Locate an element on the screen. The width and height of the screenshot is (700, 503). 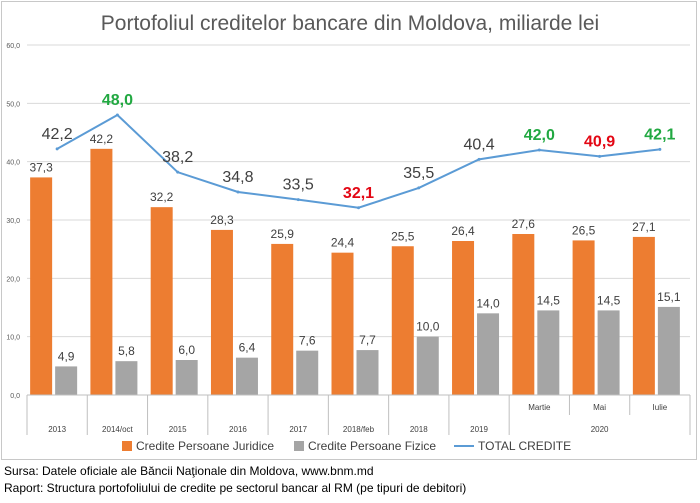
total-credite-label: 48,0 is located at coordinates (117, 100).